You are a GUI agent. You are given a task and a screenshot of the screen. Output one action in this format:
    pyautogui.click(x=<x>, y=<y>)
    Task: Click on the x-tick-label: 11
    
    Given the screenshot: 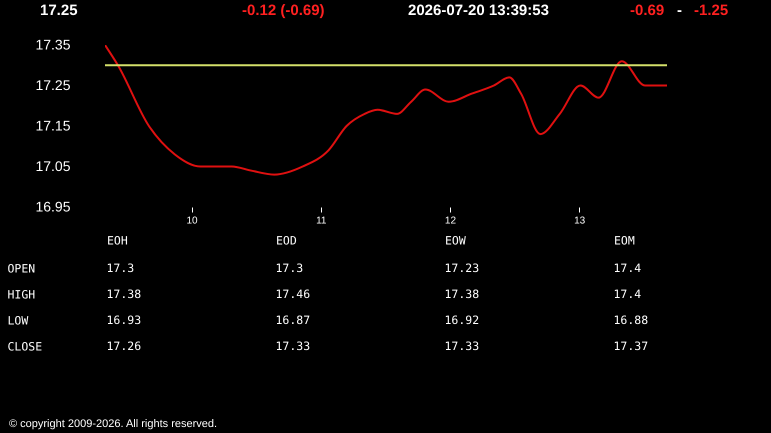 What is the action you would take?
    pyautogui.click(x=321, y=221)
    